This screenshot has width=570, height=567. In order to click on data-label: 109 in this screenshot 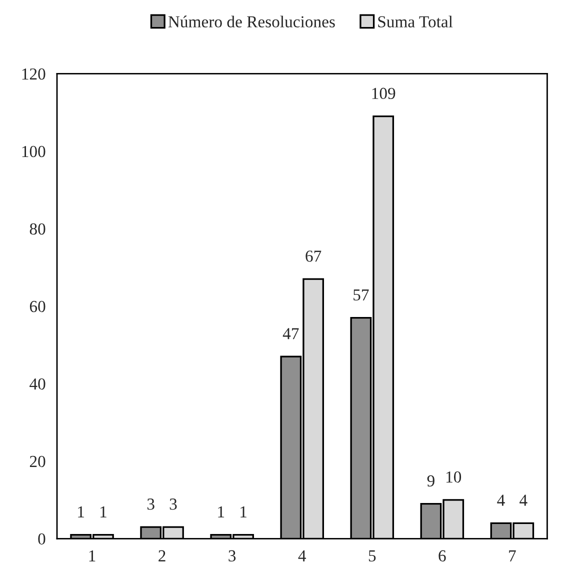, I will do `click(384, 94)`.